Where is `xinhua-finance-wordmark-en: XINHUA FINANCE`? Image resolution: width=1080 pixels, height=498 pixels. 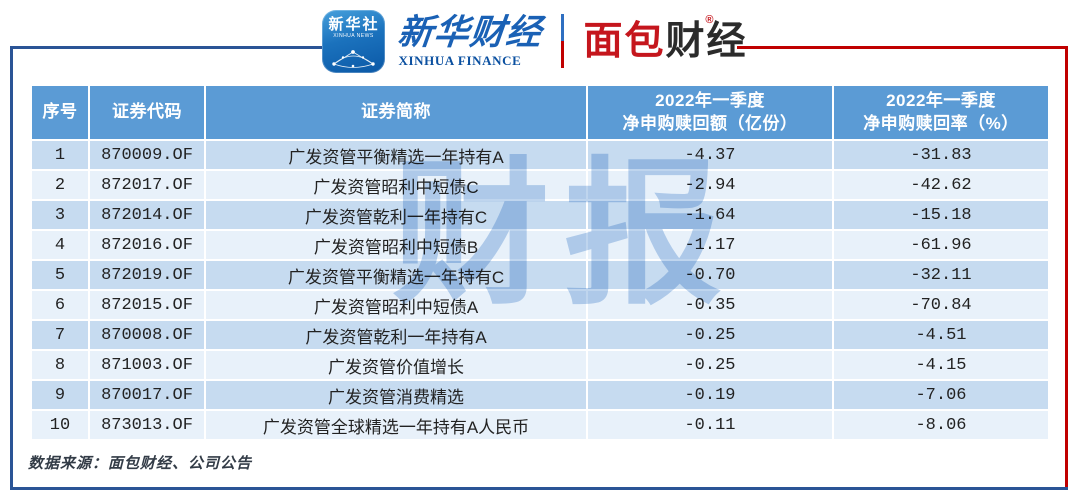
xinhua-finance-wordmark-en: XINHUA FINANCE is located at coordinates (460, 60).